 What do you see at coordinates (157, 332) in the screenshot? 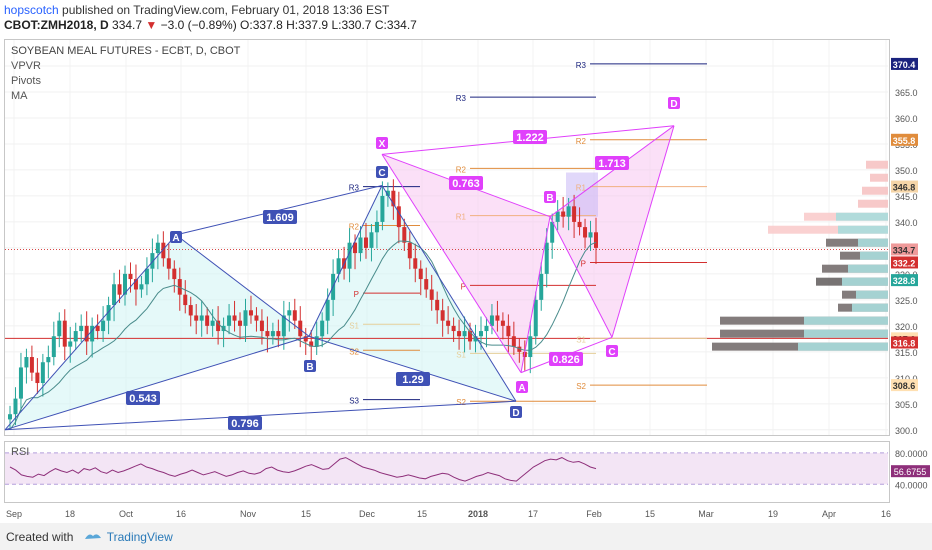
I see `pattern-fill` at bounding box center [157, 332].